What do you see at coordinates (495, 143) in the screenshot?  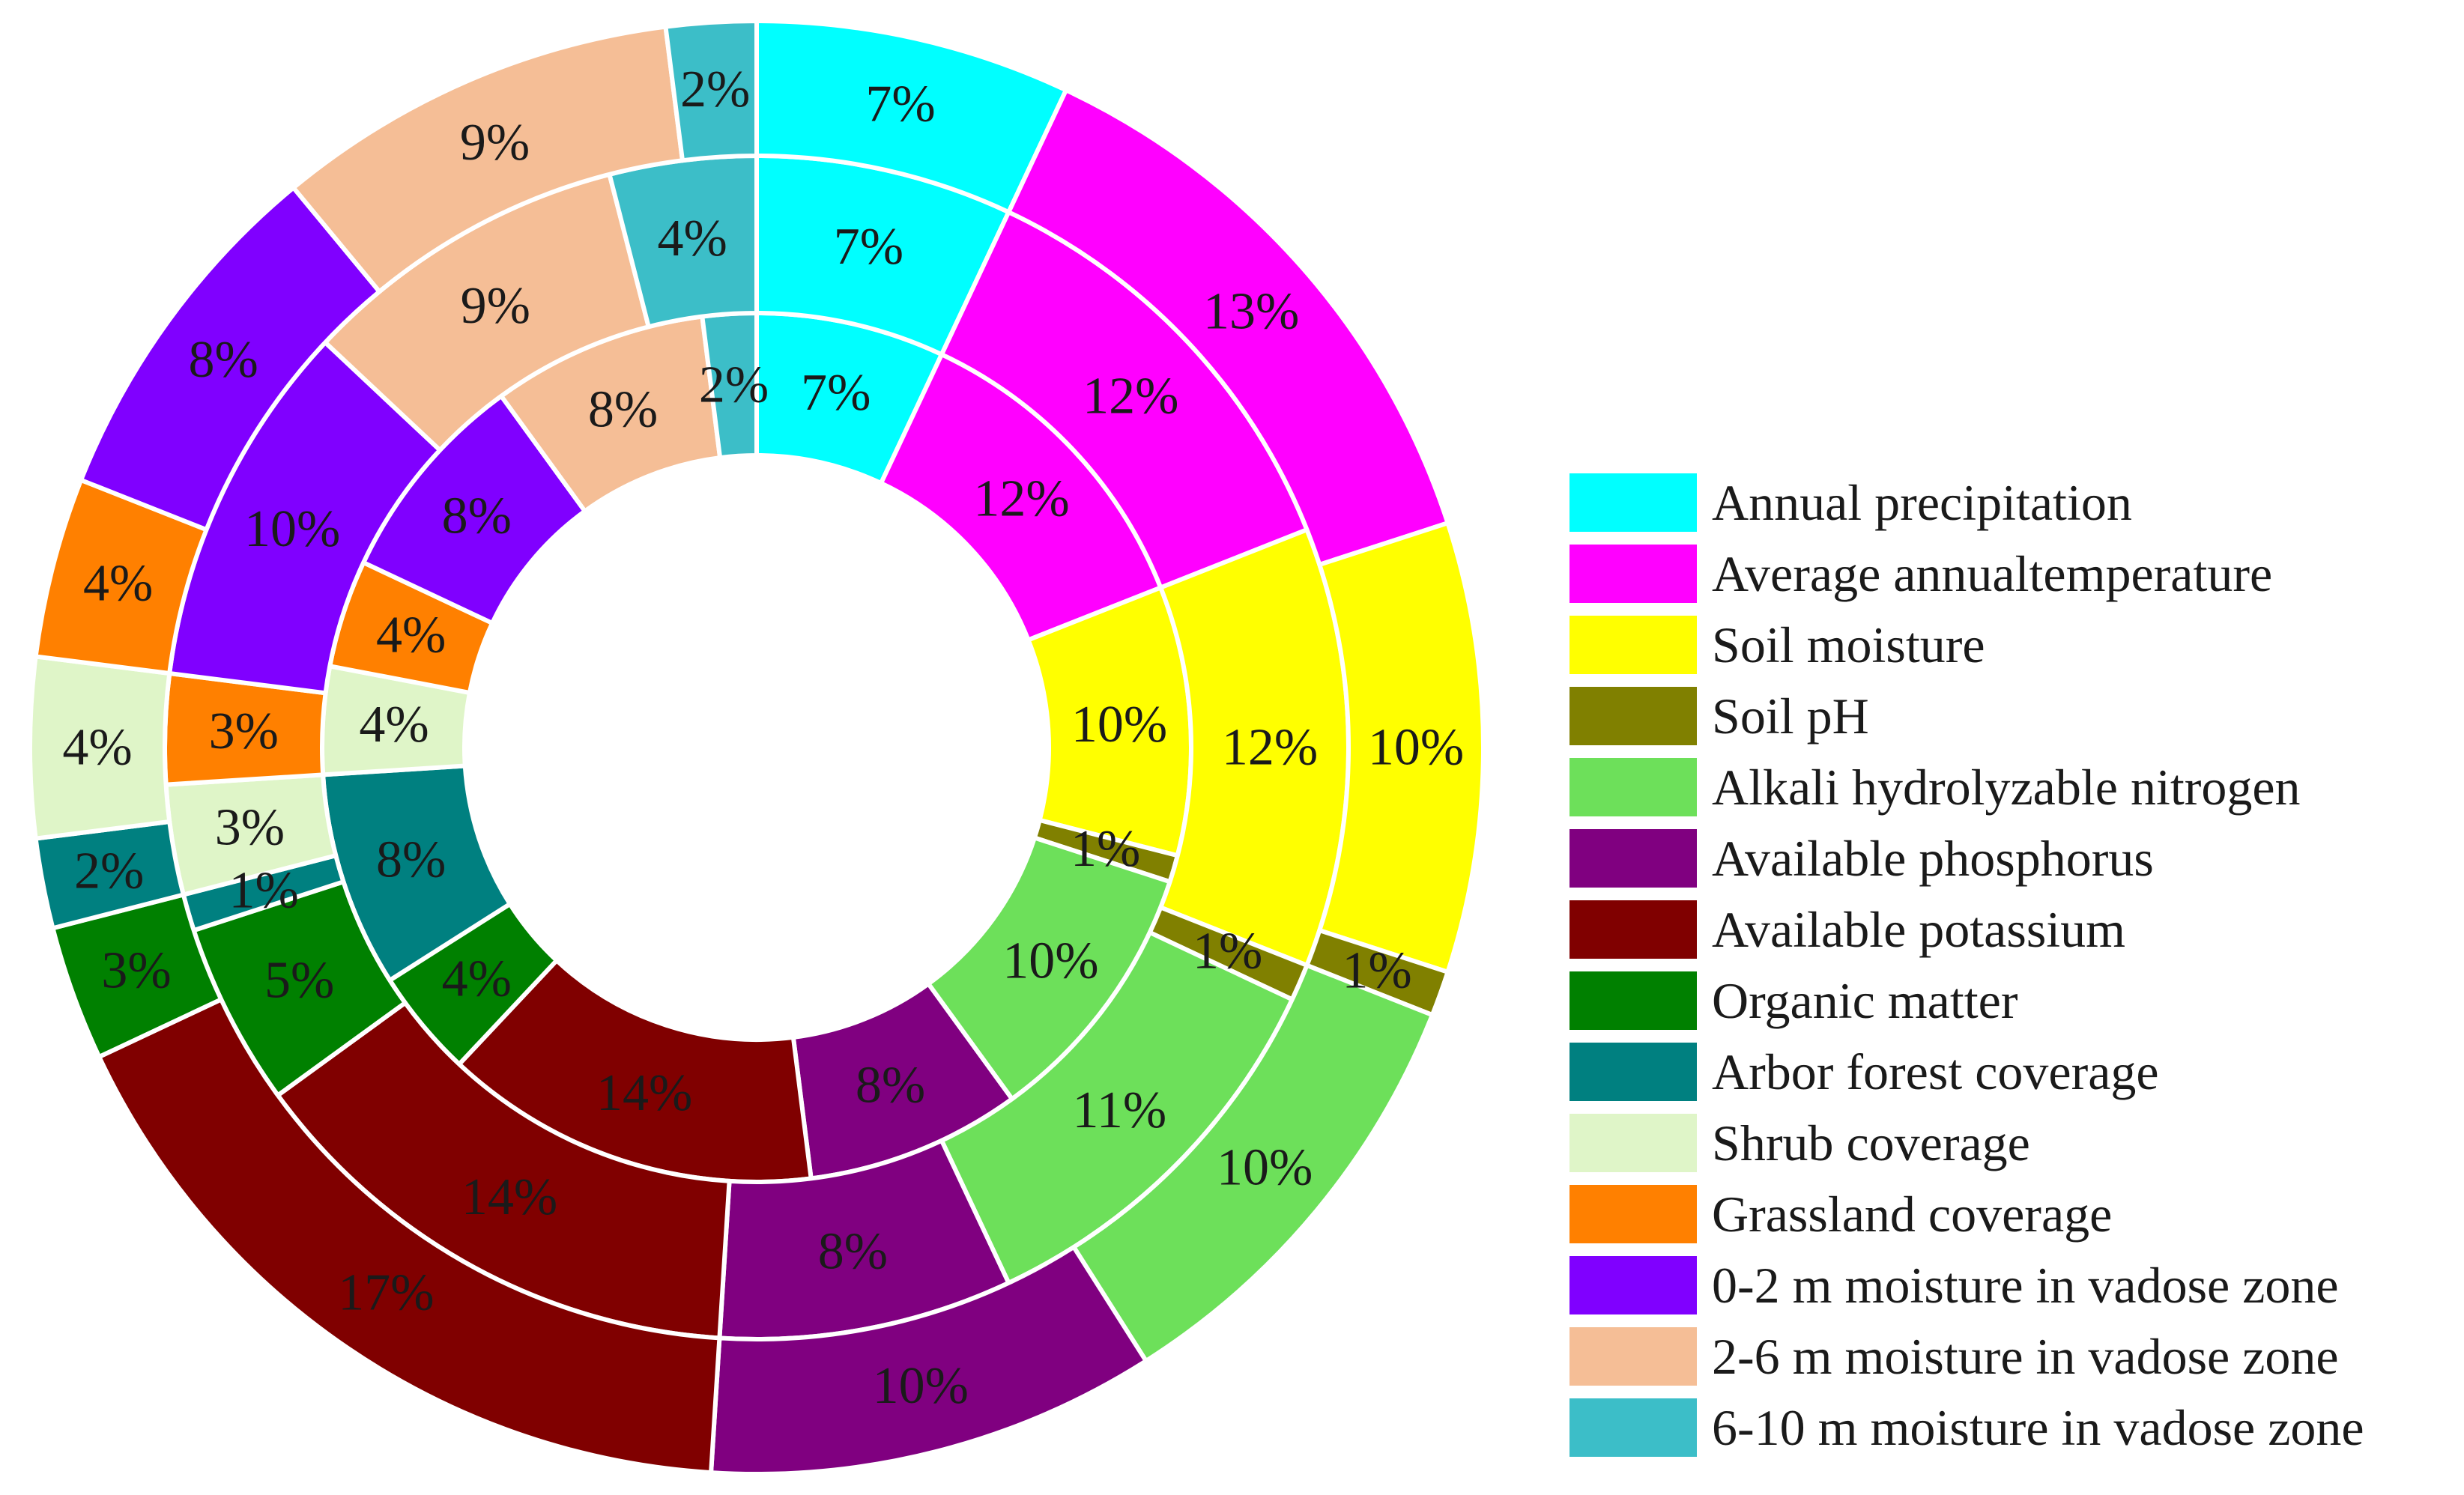 I see `outer-ring-label-2-6-m-moisture-in-vadose-zone: 9%` at bounding box center [495, 143].